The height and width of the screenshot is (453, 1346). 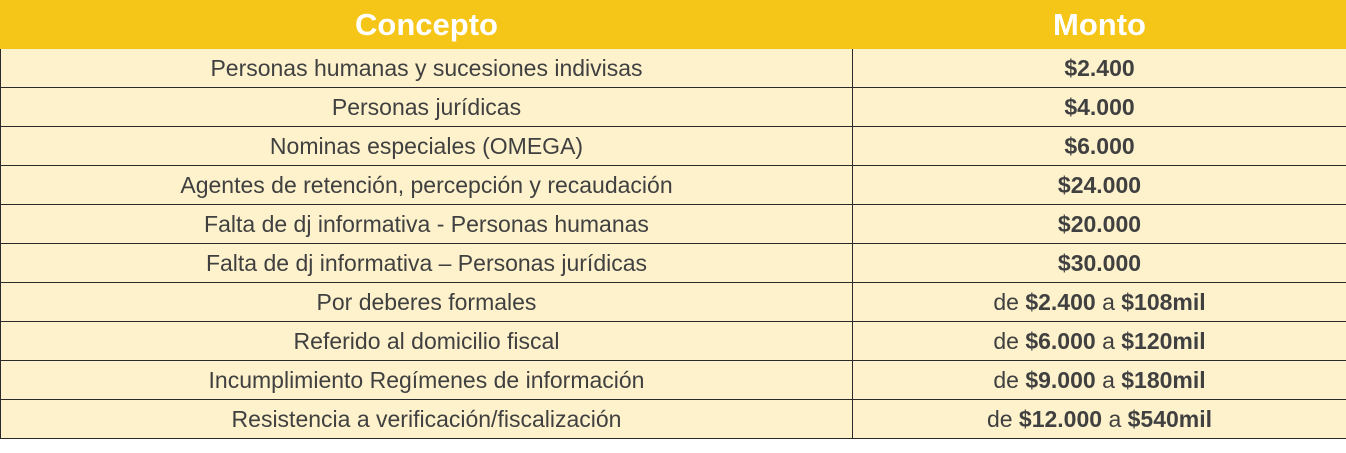 I want to click on amount-cell: $24.000, so click(x=1099, y=185).